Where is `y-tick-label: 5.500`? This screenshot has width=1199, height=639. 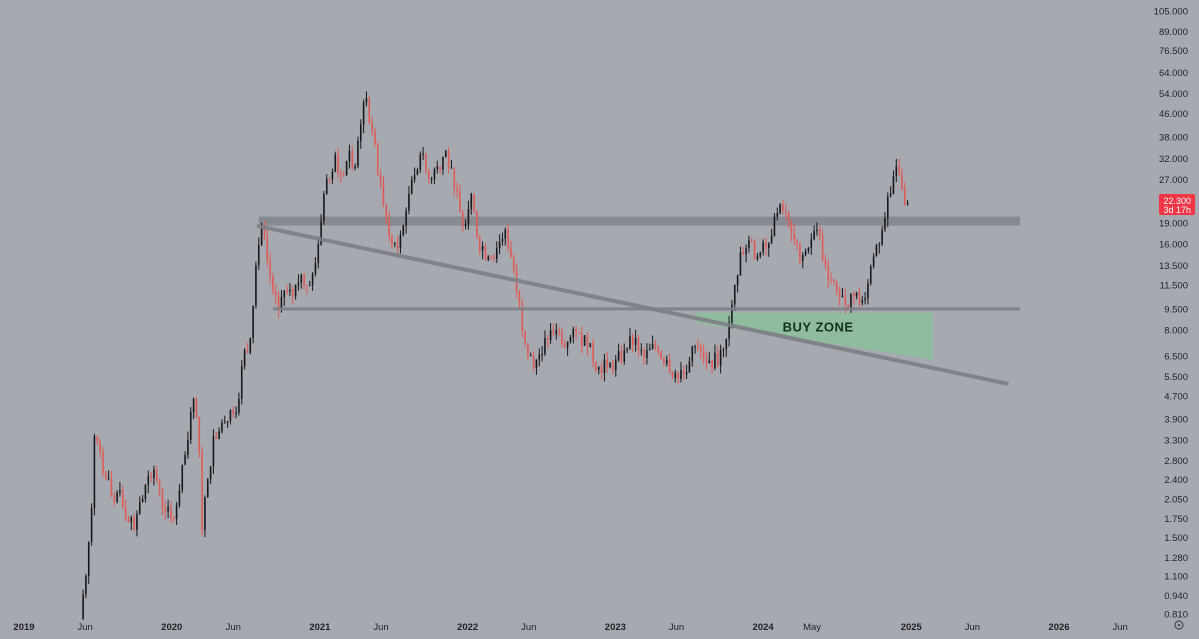
y-tick-label: 5.500 is located at coordinates (1176, 377).